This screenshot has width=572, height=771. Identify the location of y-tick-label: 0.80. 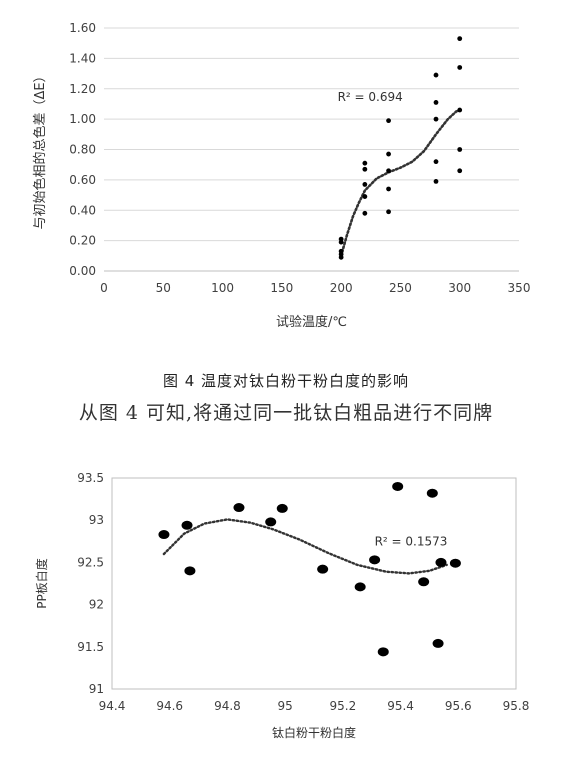
(82, 150).